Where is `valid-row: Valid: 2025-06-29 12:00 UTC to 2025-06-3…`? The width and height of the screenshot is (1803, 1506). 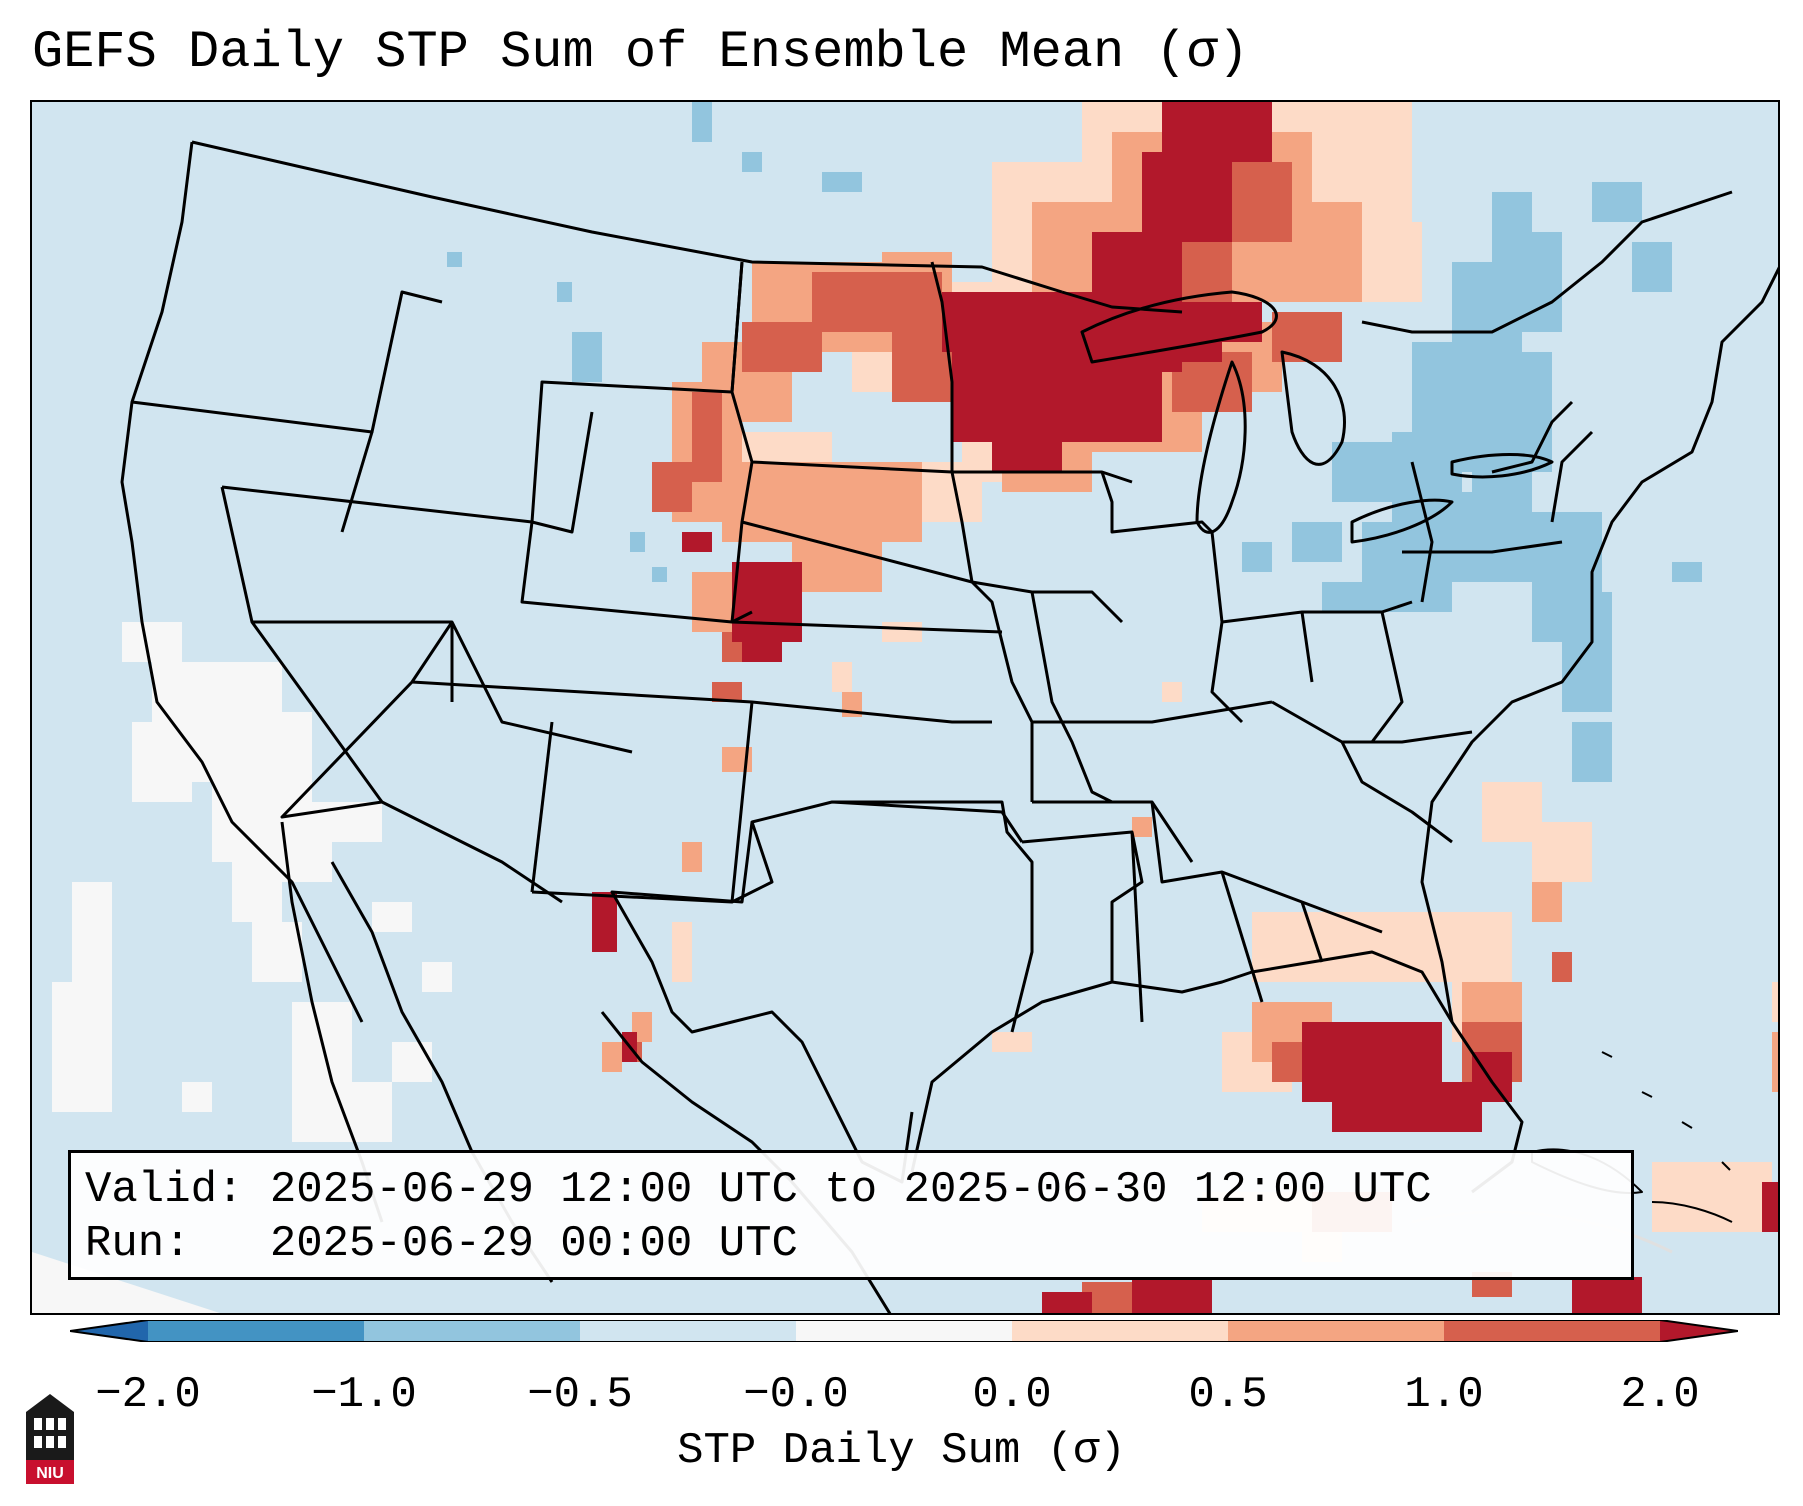
valid-row: Valid: 2025-06-29 12:00 UTC to 2025-06-3… is located at coordinates (851, 1190).